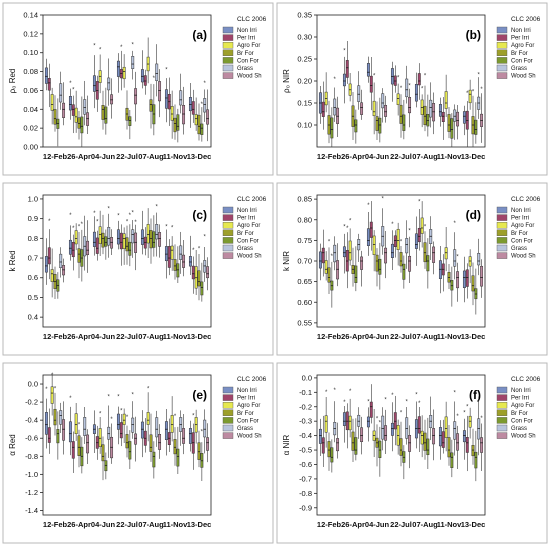 The width and height of the screenshot is (550, 545). What do you see at coordinates (127, 156) in the screenshot?
I see `x-tick-label: 22-Jul` at bounding box center [127, 156].